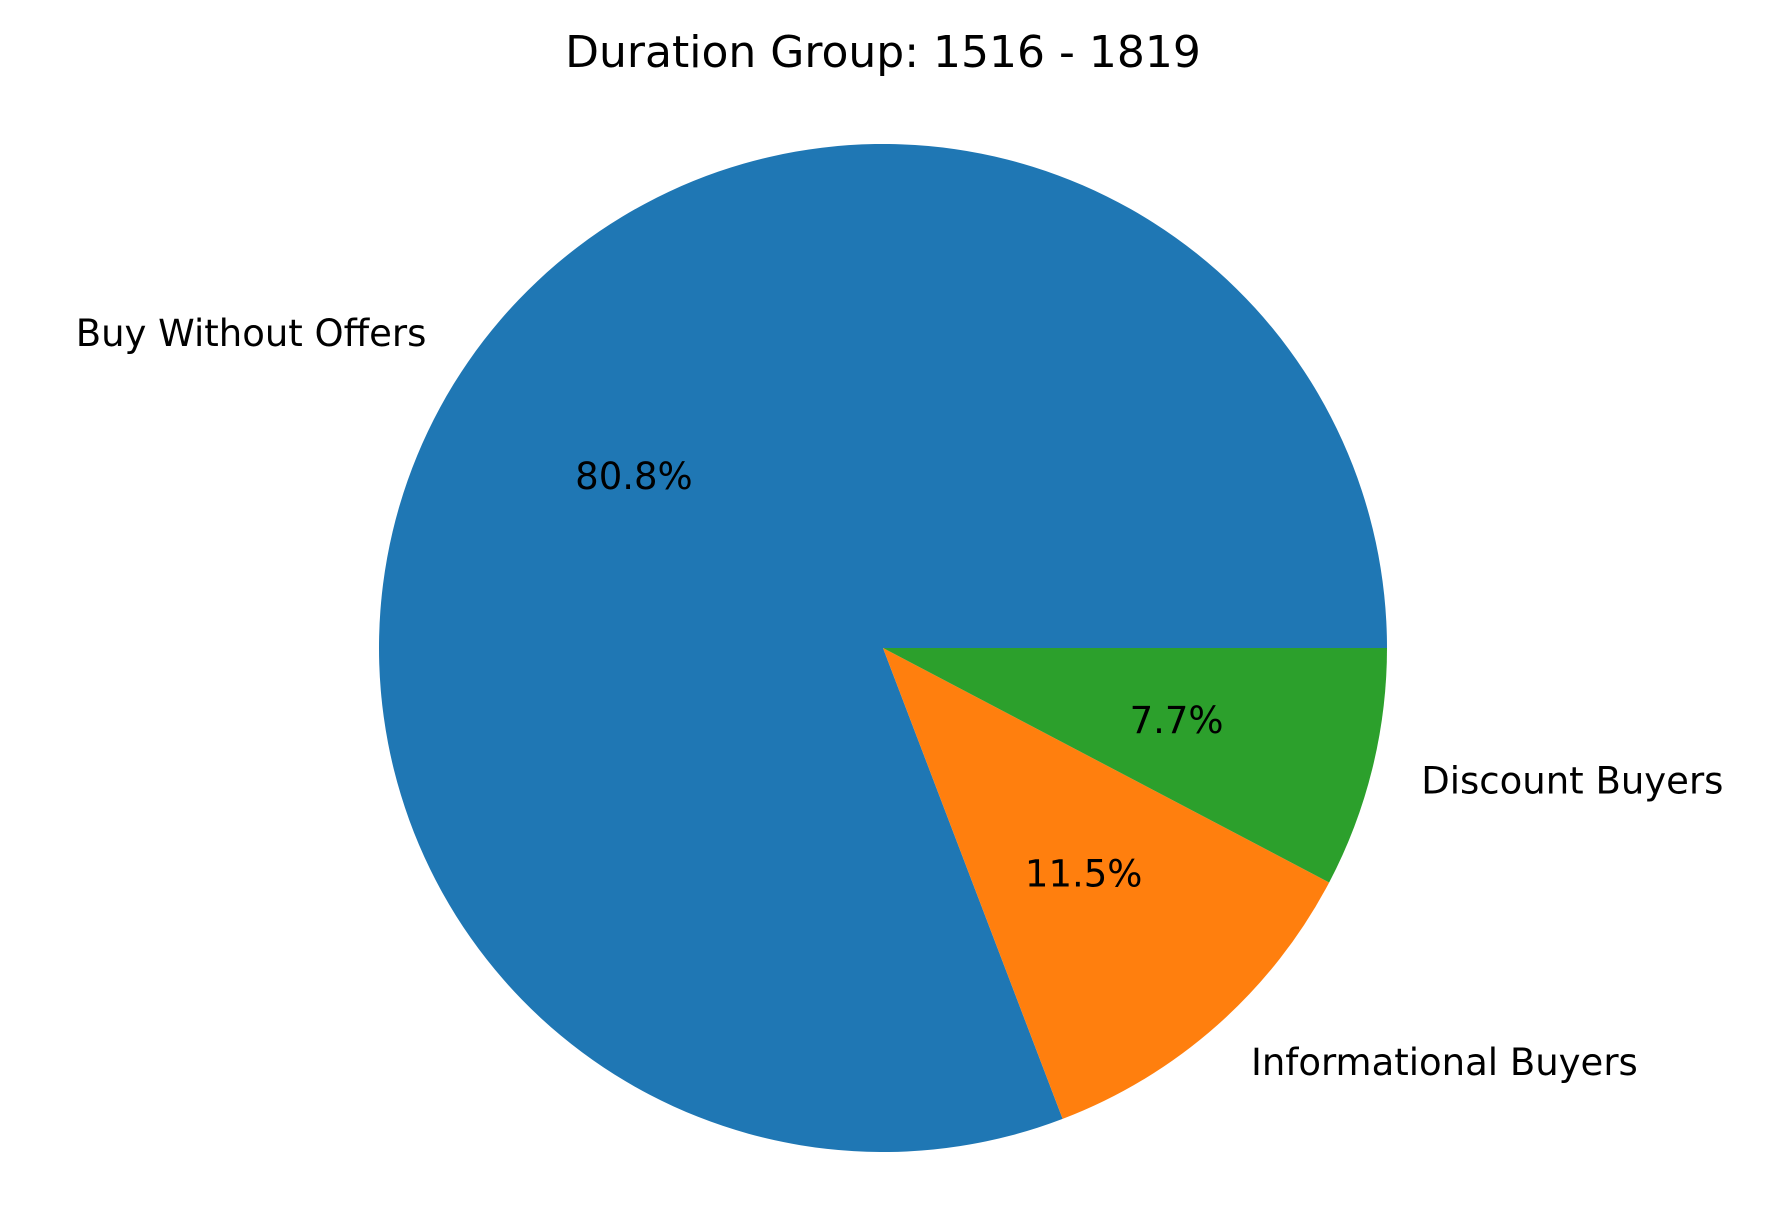 This screenshot has height=1231, width=1788. Describe the element at coordinates (251, 333) in the screenshot. I see `slice-label: Buy Without Offers` at that location.